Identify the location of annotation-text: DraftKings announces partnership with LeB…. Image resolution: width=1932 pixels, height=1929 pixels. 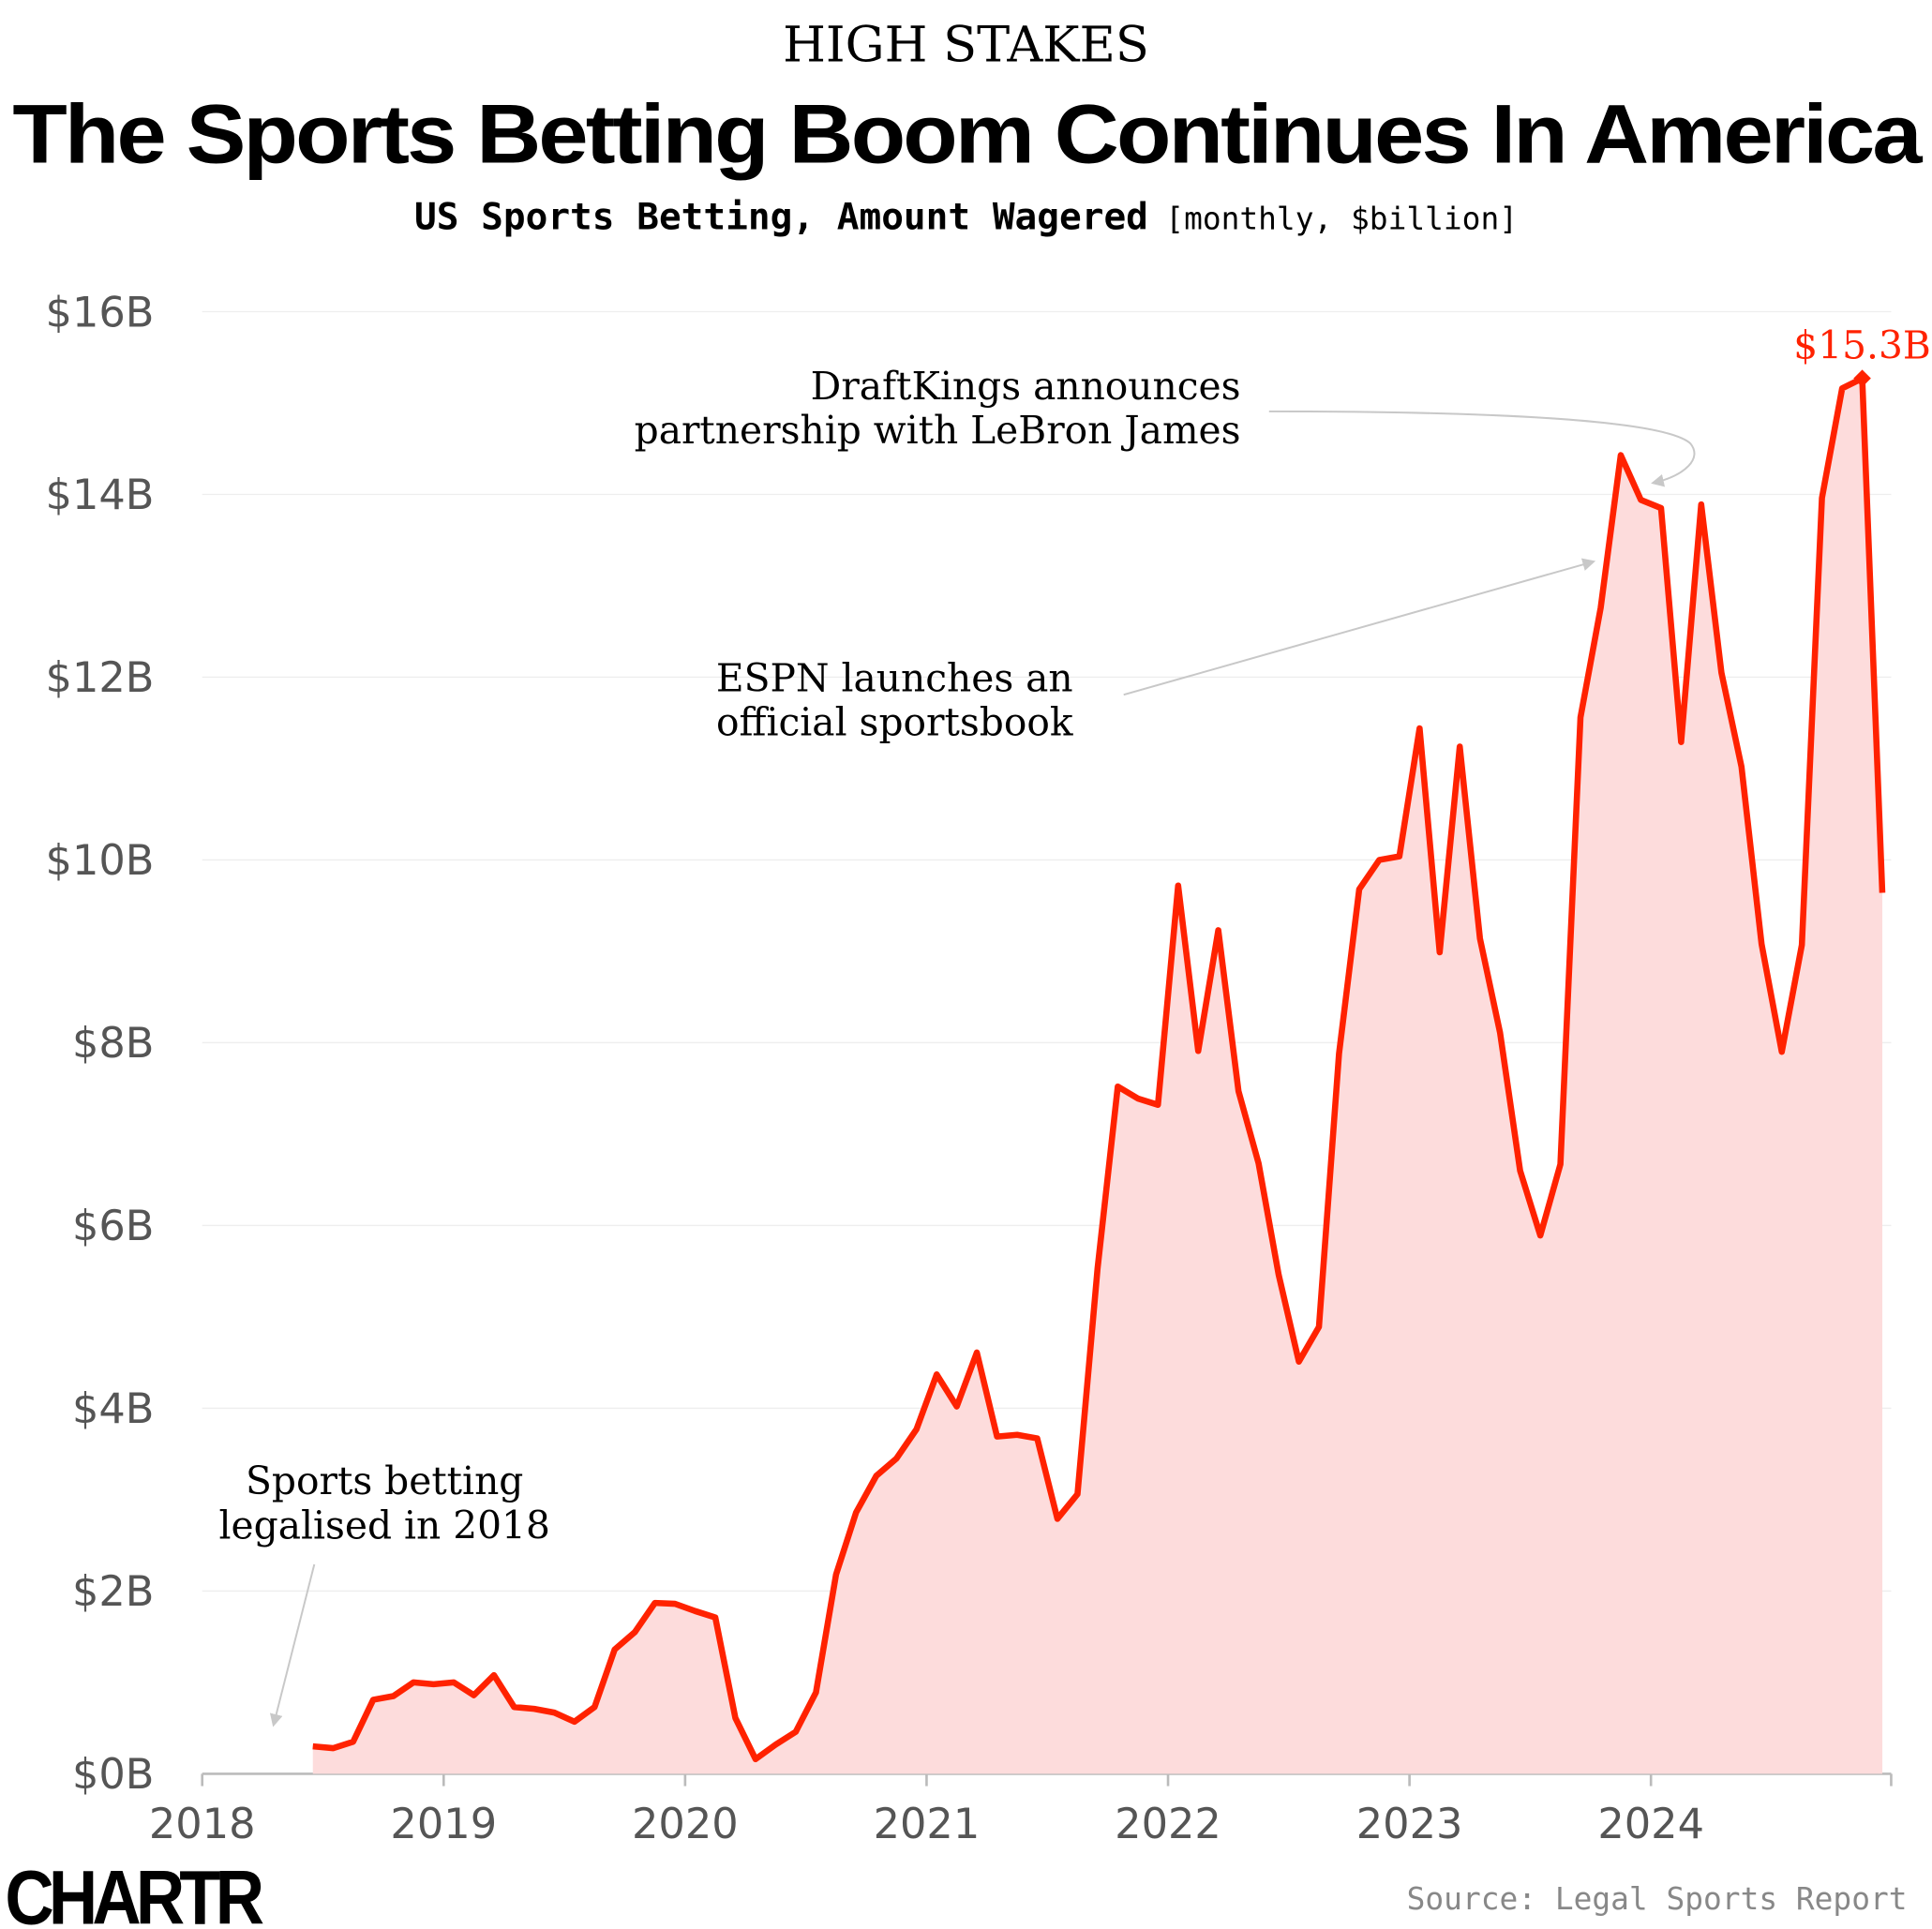
(938, 408).